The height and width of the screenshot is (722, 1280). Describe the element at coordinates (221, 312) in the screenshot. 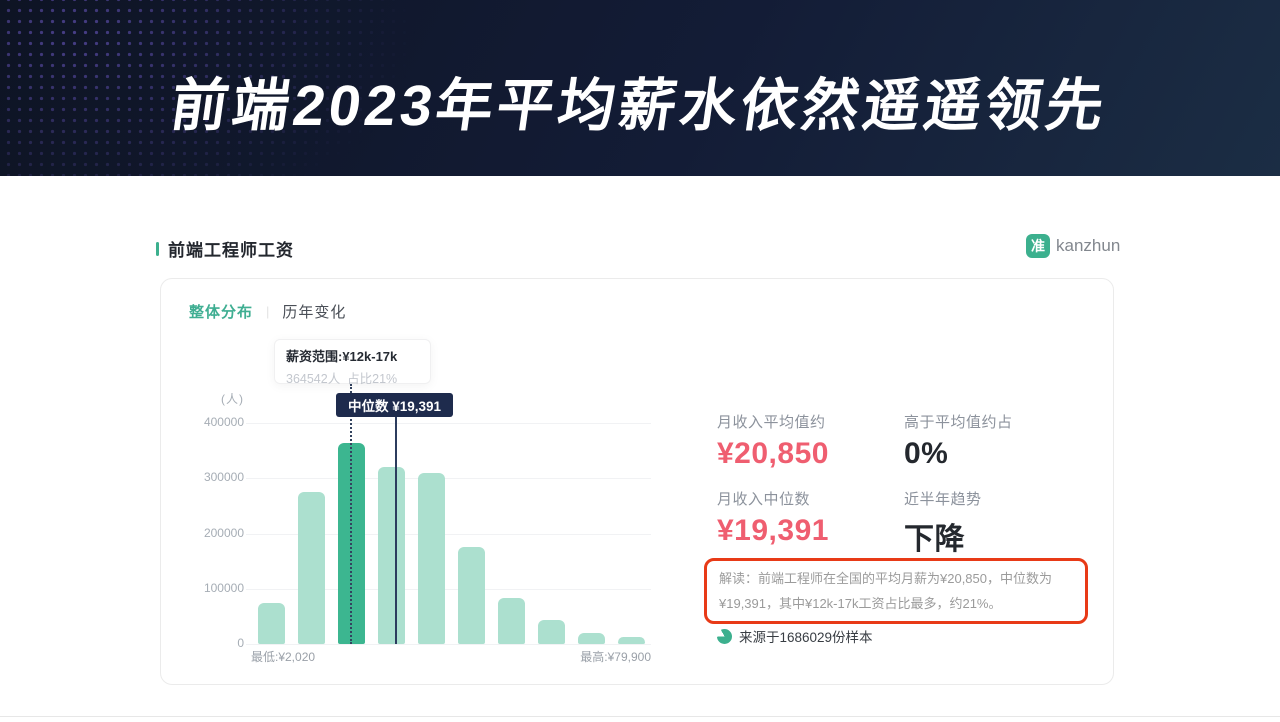

I see `tab-overall-distribution: 整体分布` at that location.